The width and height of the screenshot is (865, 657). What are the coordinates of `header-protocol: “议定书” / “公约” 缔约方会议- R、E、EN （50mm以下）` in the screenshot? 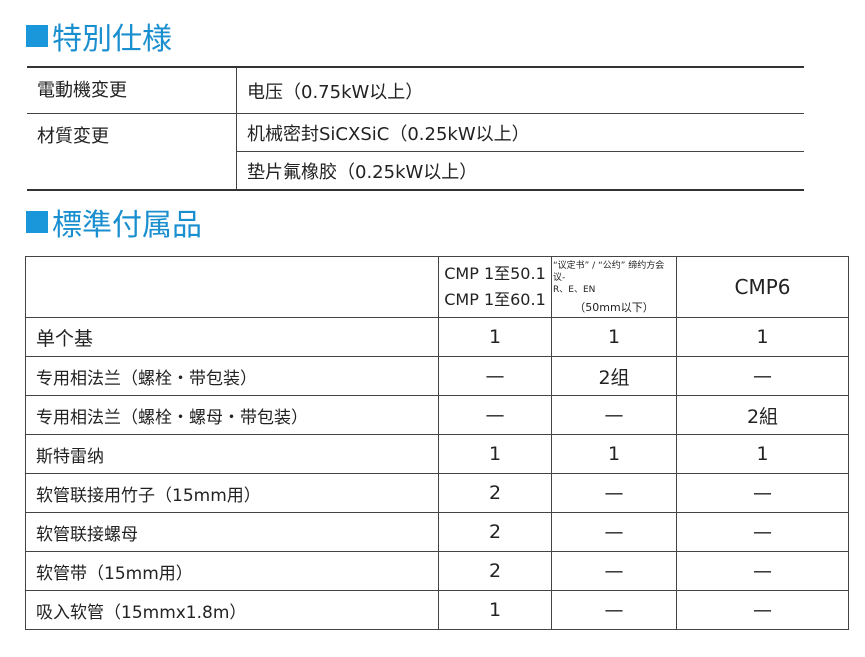 It's located at (614, 287).